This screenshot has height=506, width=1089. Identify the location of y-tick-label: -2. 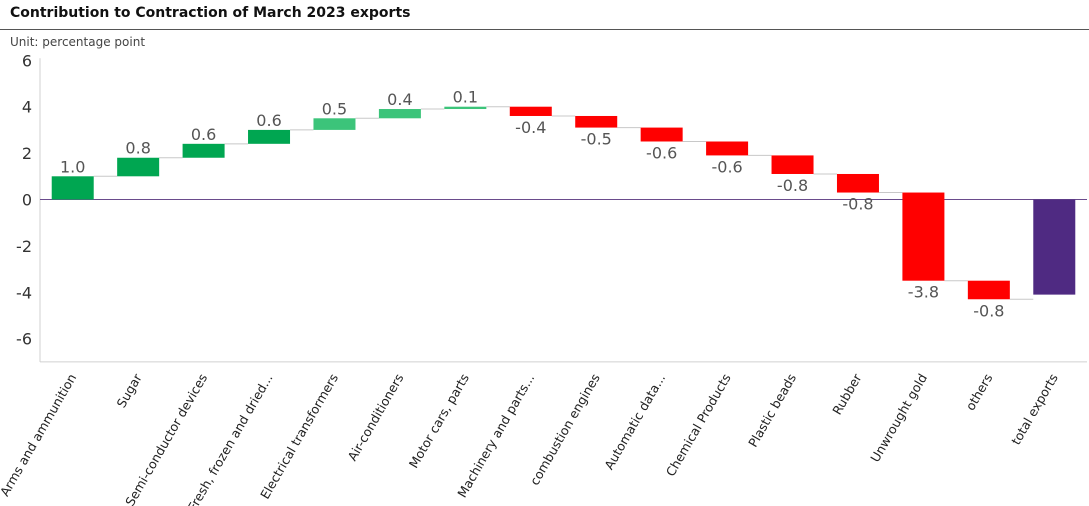
(24, 246).